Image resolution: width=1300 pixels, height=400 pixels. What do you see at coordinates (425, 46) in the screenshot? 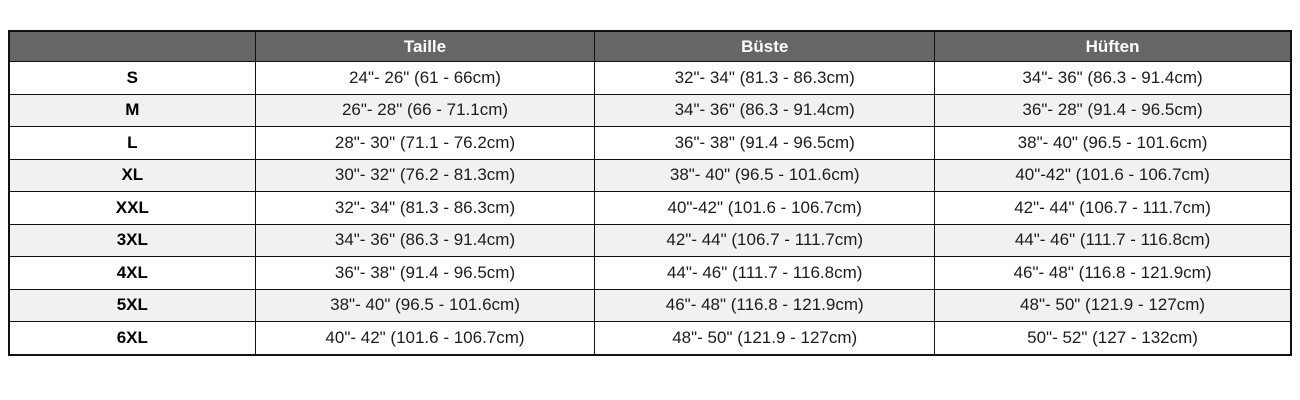
I see `column-header-taille: Taille` at bounding box center [425, 46].